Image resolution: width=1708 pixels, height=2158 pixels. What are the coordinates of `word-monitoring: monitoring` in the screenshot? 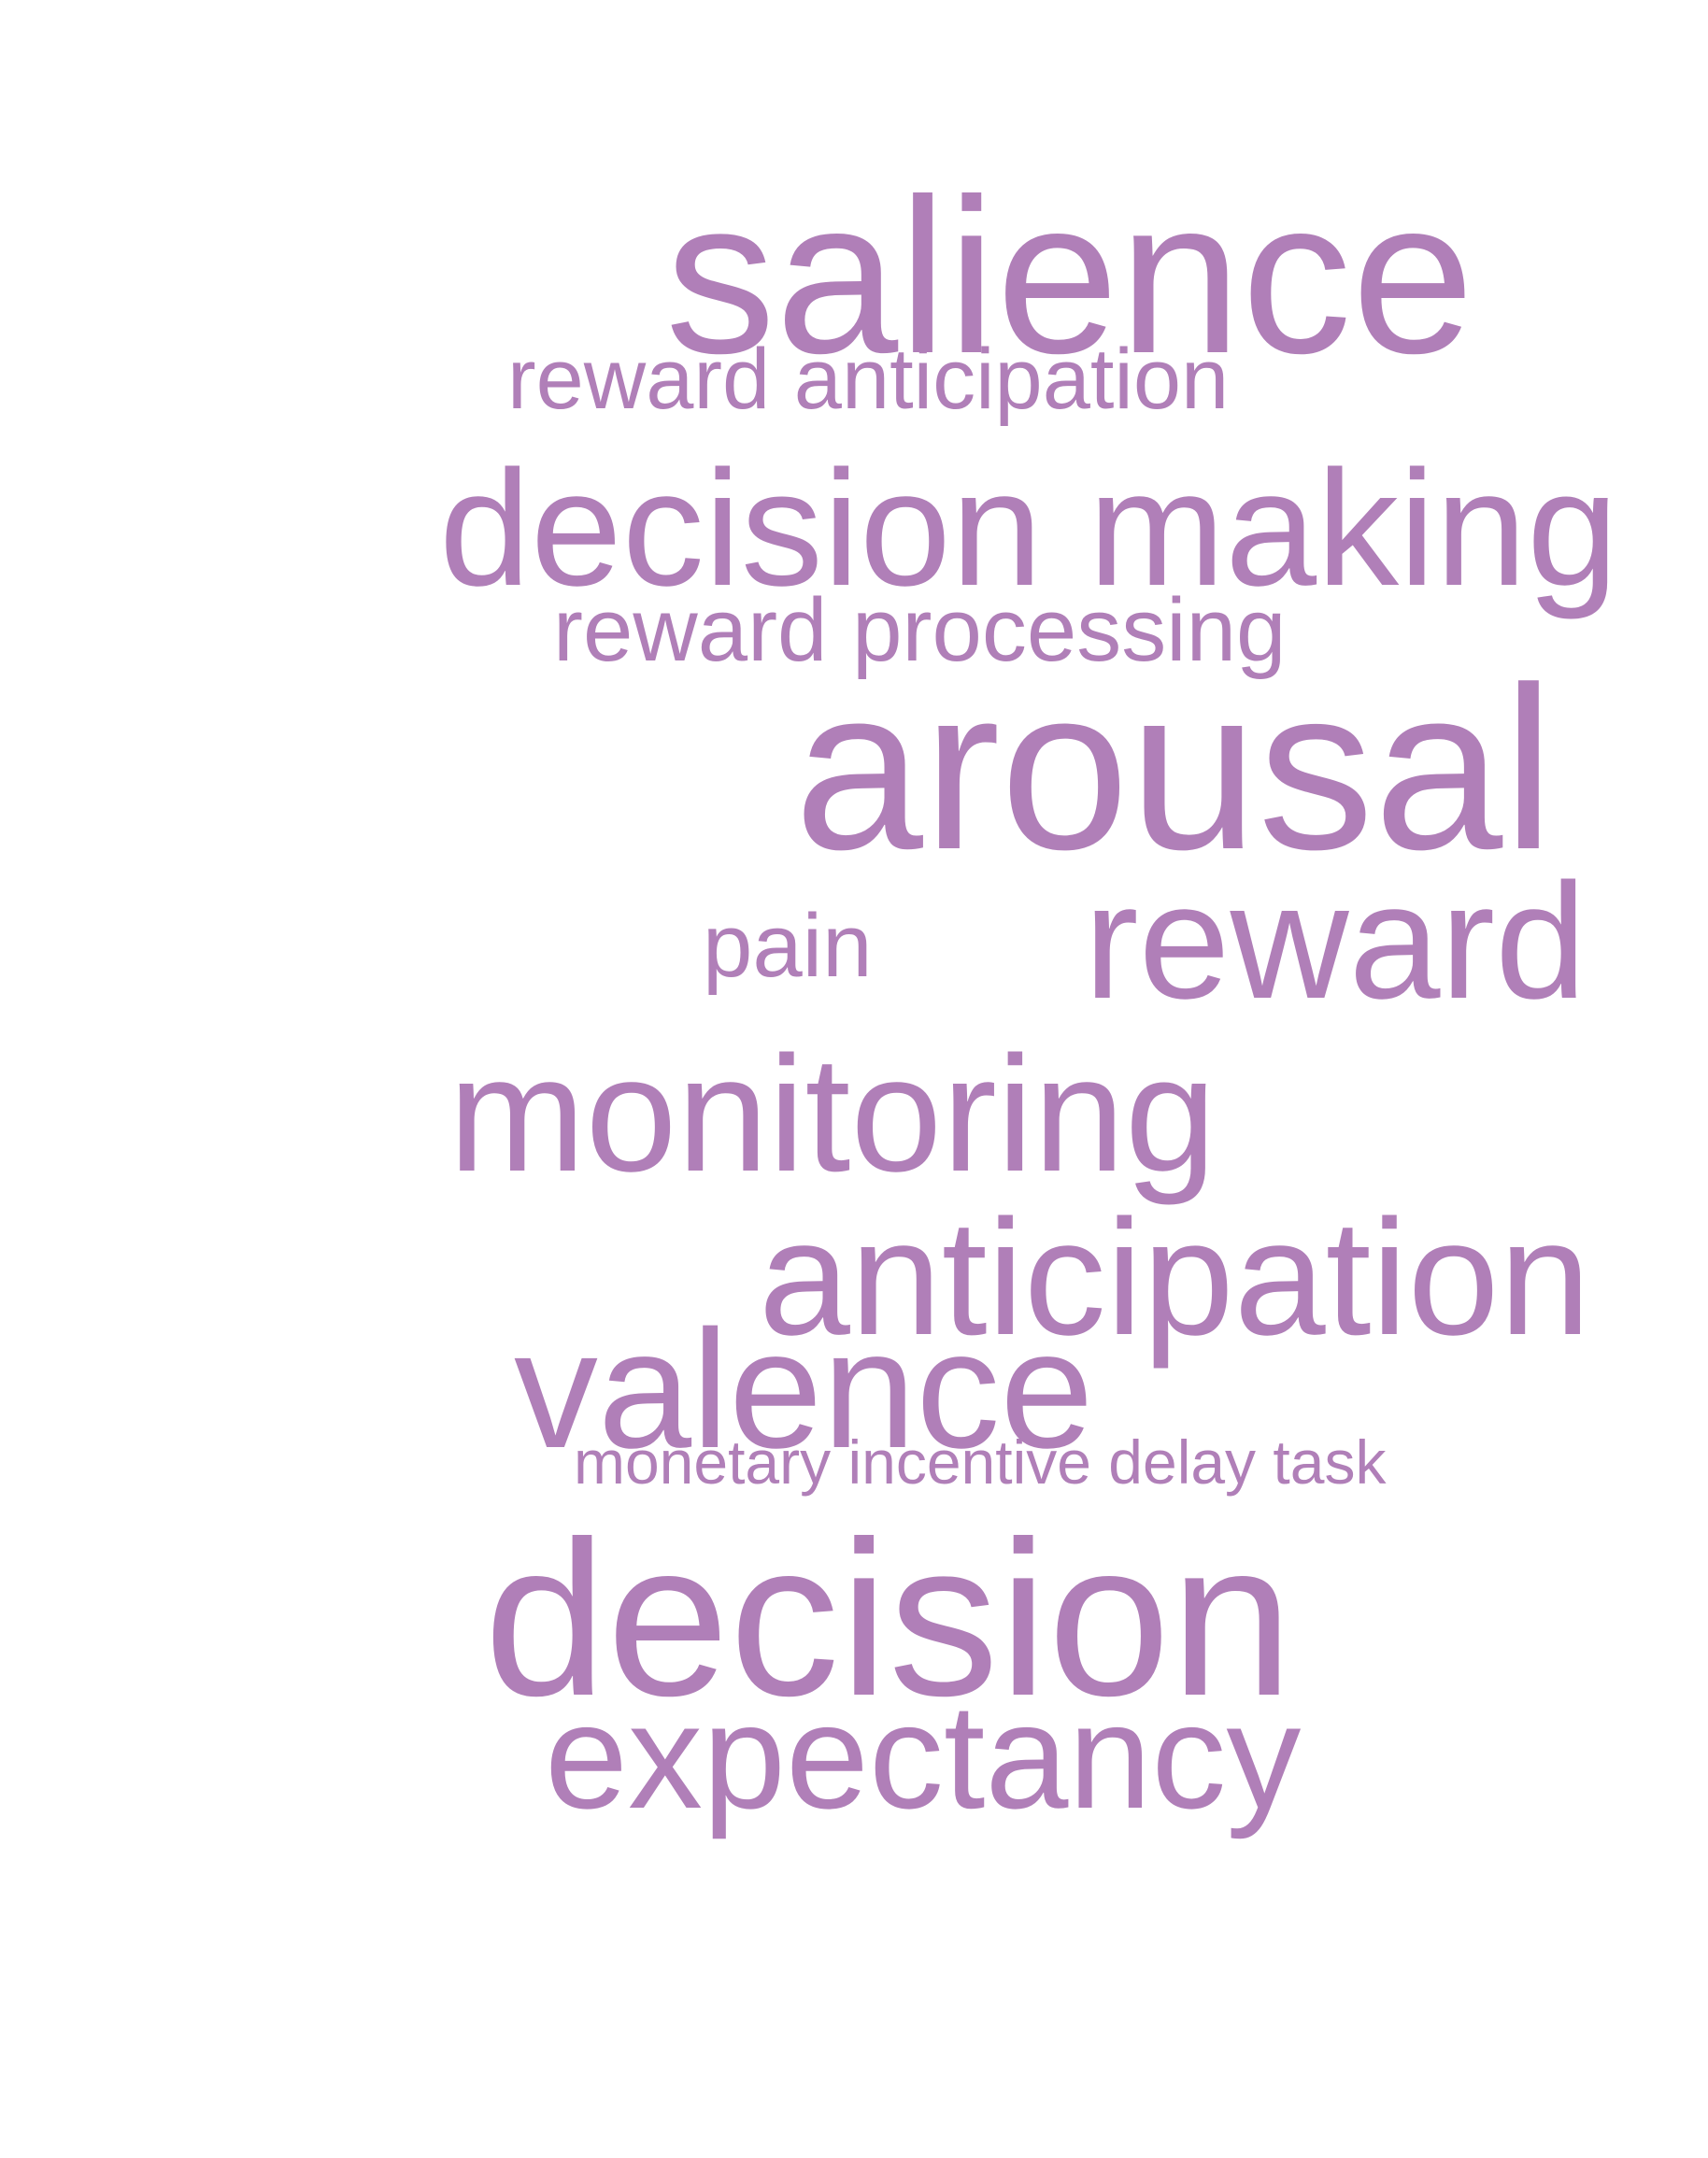 It's located at (832, 1114).